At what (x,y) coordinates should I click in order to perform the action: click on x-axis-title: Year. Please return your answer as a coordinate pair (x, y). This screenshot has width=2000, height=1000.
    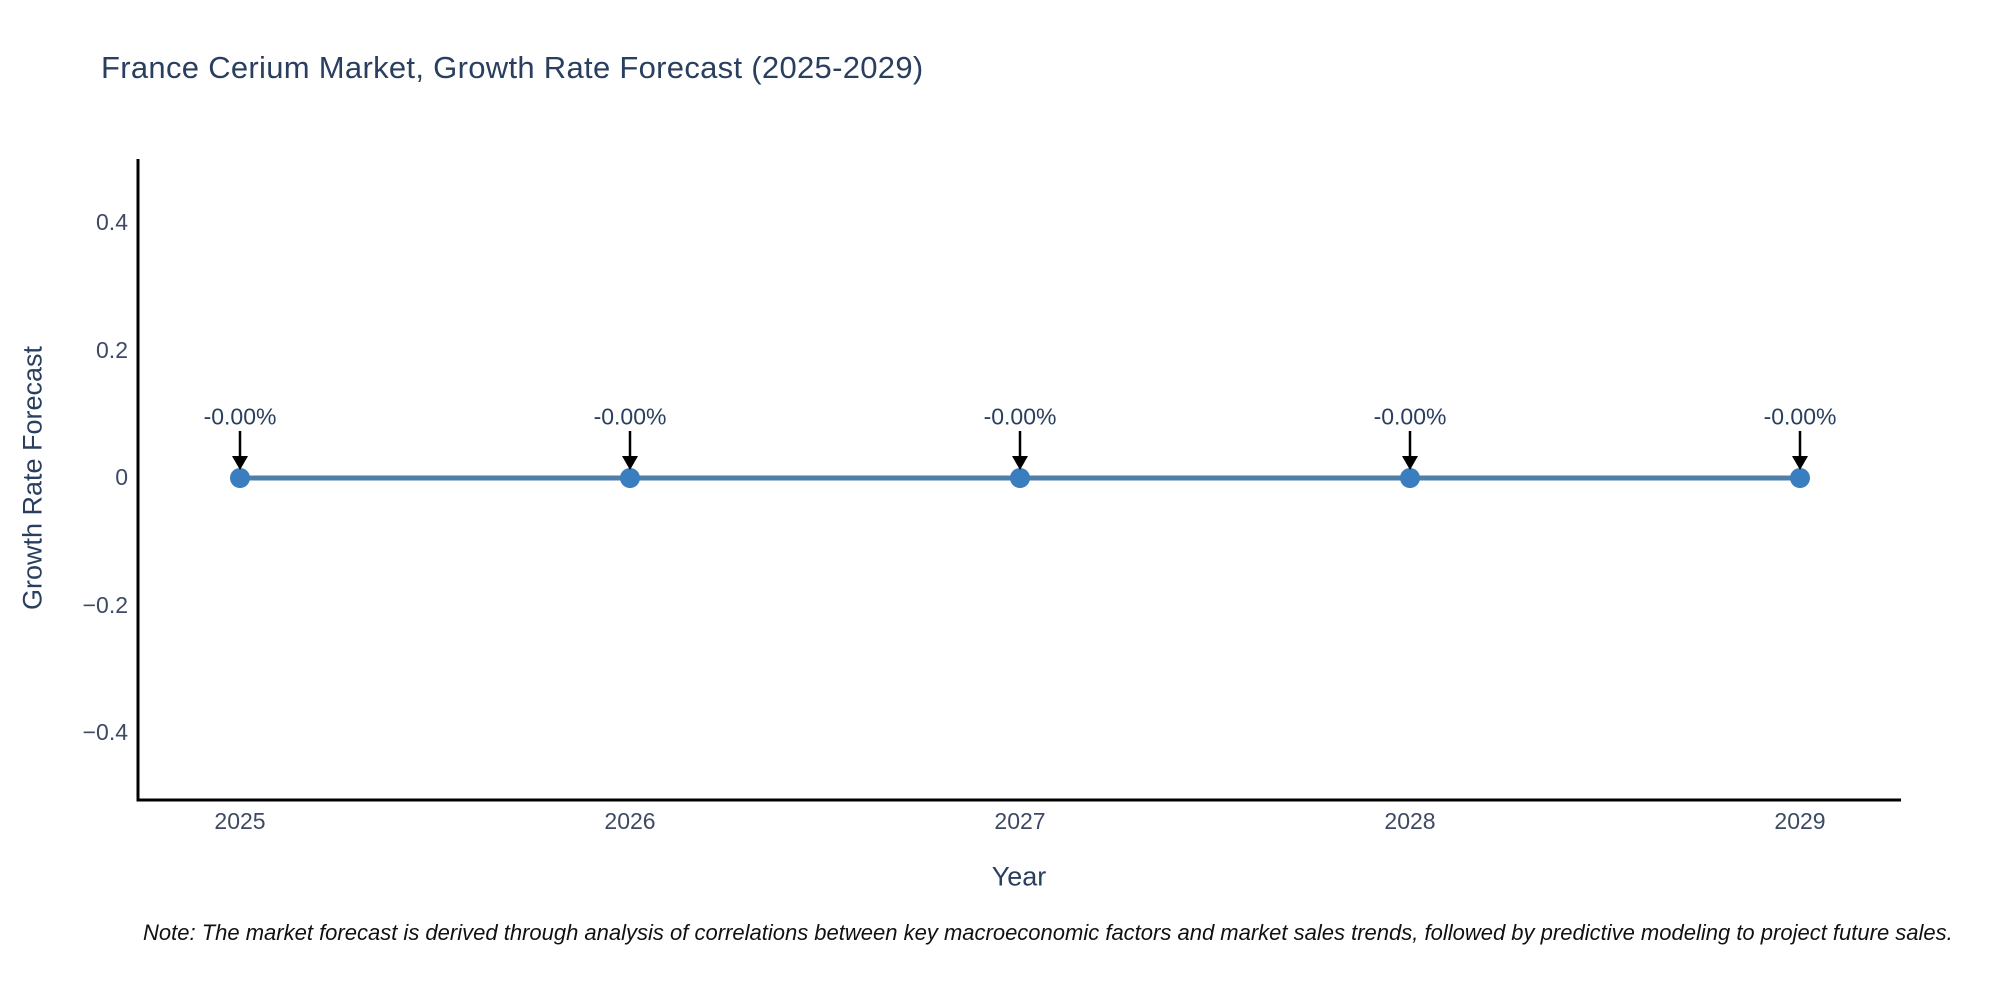
    Looking at the image, I should click on (1019, 876).